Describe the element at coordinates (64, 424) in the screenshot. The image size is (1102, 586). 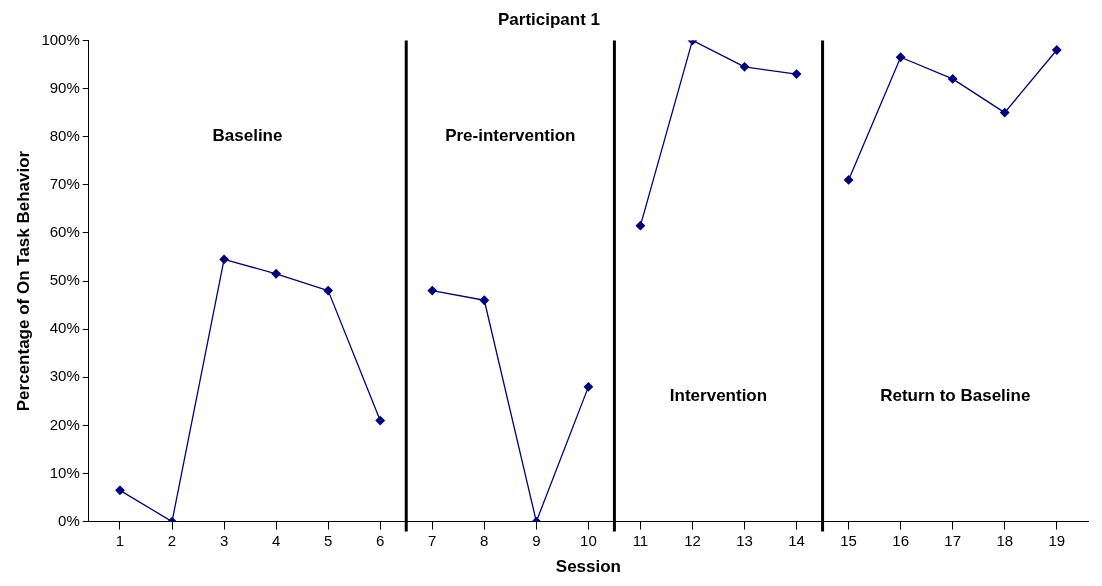
I see `y-tick-label: 20%` at that location.